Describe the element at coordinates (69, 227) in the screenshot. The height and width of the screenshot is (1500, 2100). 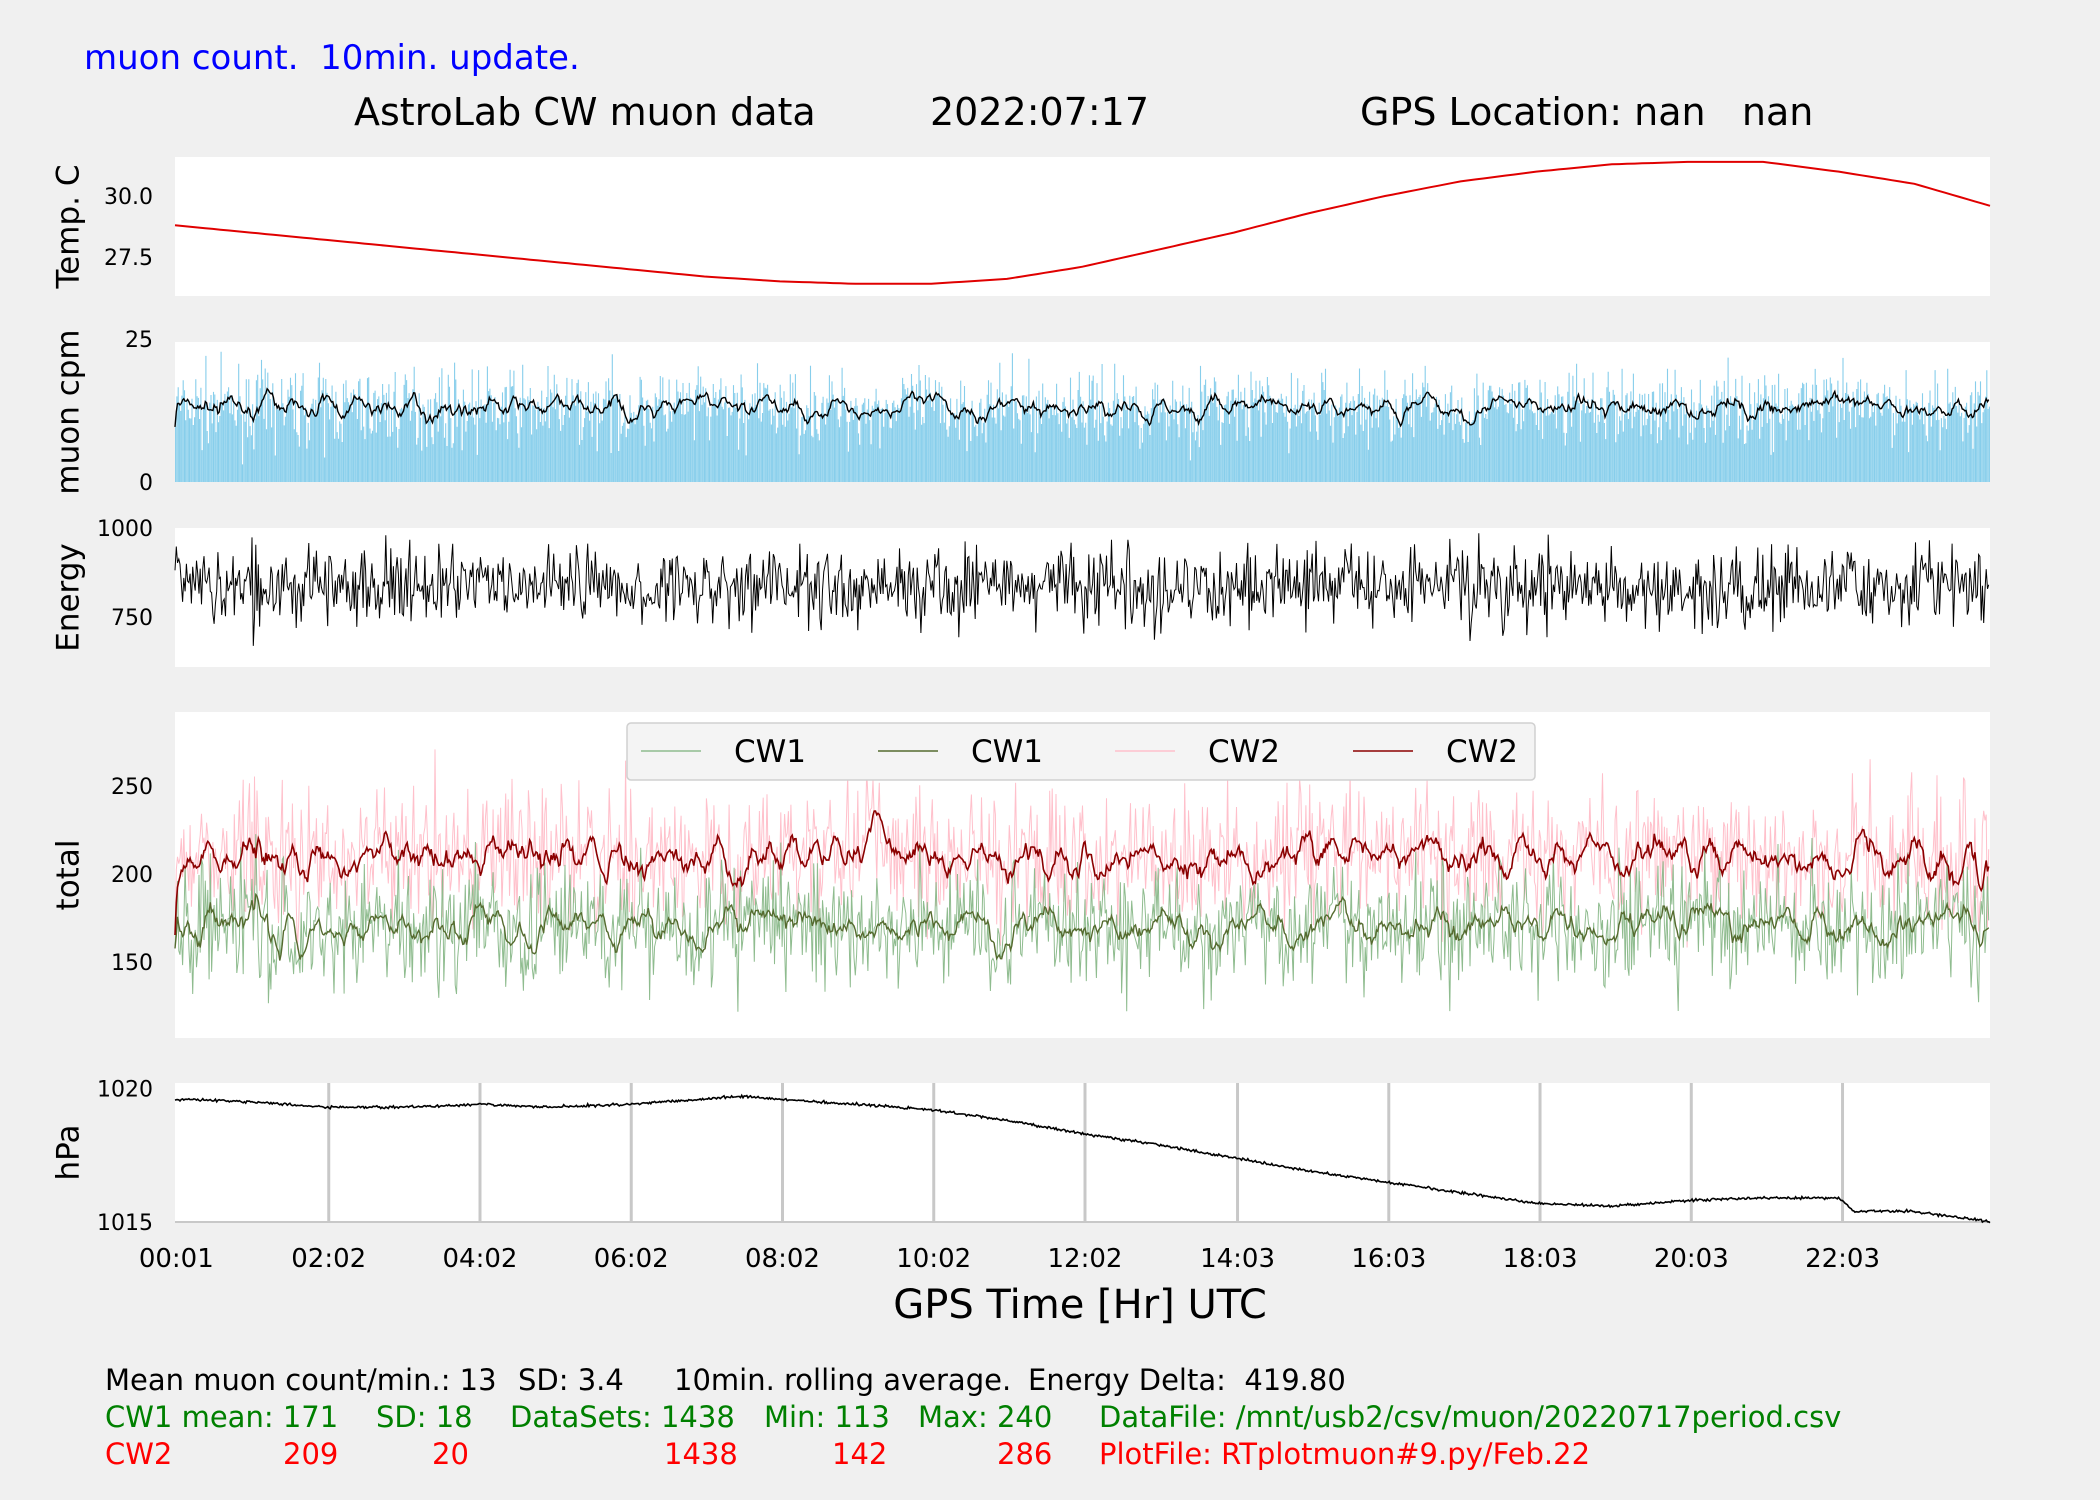
I see `y-axis-label: Temp. C` at that location.